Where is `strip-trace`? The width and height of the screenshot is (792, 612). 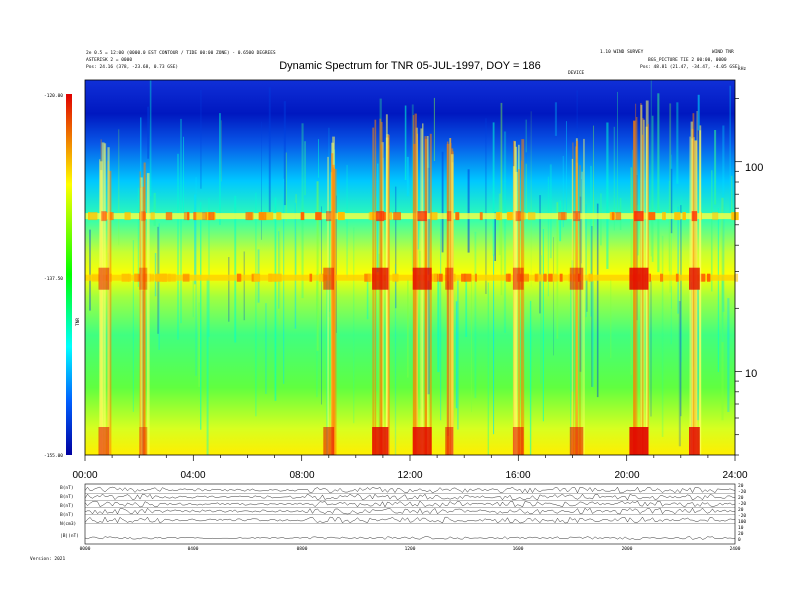 strip-trace is located at coordinates (410, 504).